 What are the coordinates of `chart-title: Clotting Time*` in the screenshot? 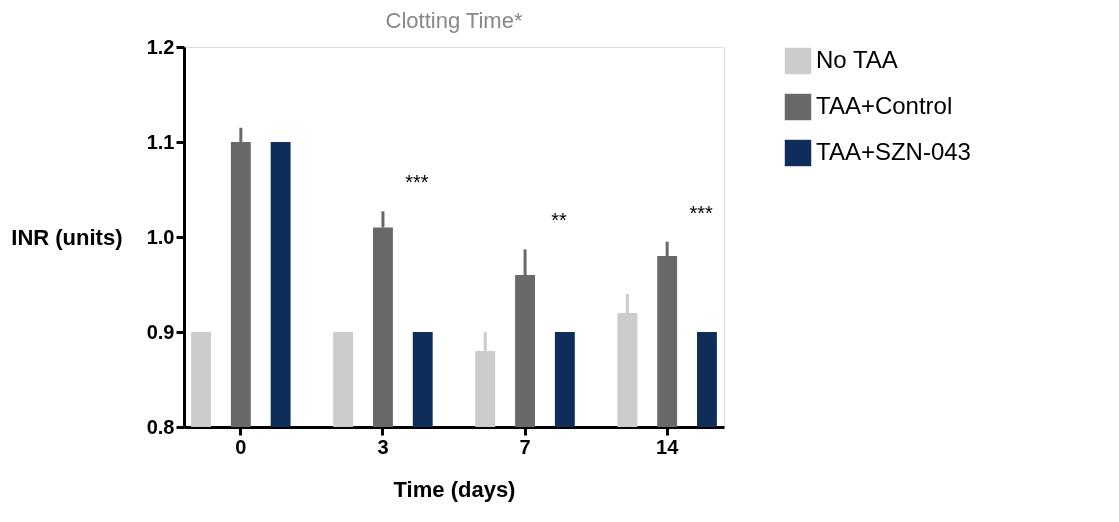 It's located at (454, 20).